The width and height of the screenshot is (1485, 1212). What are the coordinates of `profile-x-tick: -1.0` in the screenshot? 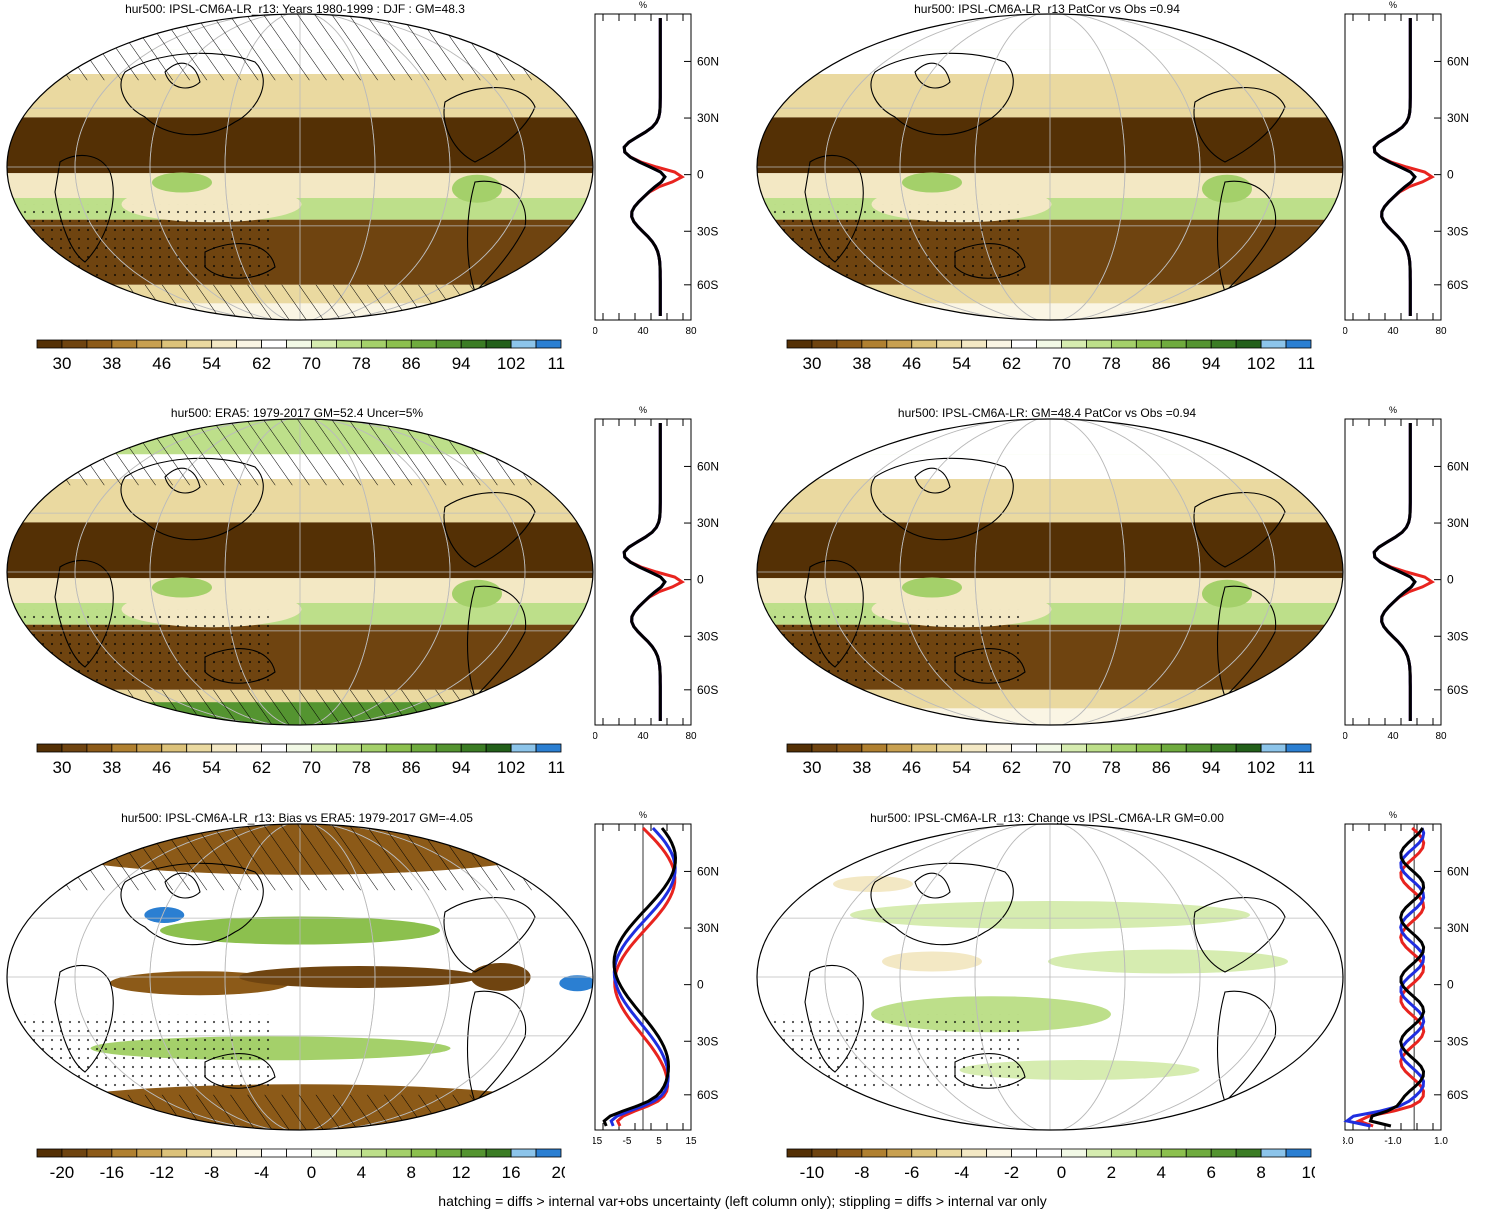 It's located at (1393, 1141).